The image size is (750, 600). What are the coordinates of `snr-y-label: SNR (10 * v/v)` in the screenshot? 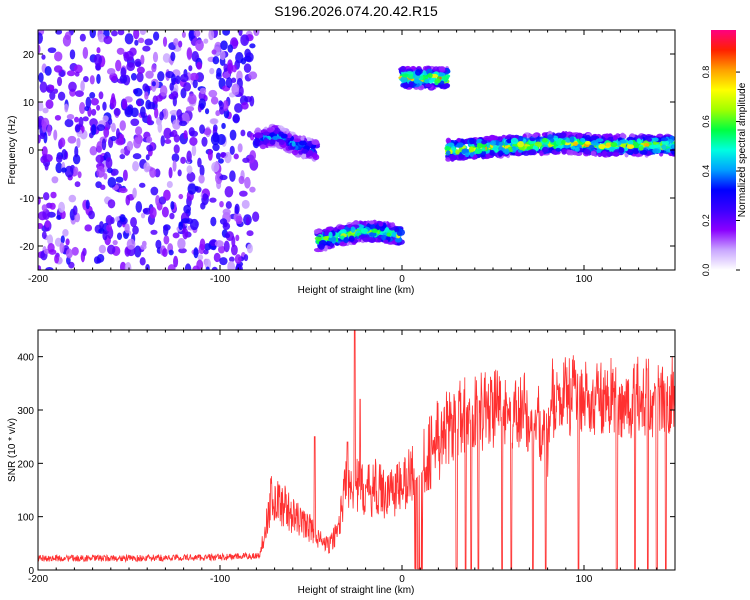 It's located at (12, 450).